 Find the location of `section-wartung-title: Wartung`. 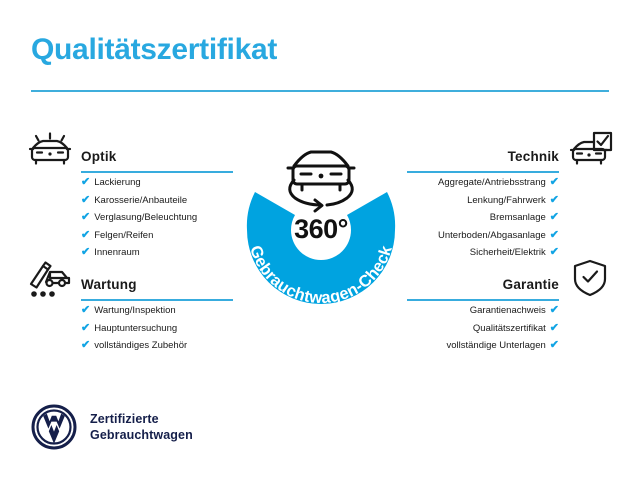

section-wartung-title: Wartung is located at coordinates (109, 284).